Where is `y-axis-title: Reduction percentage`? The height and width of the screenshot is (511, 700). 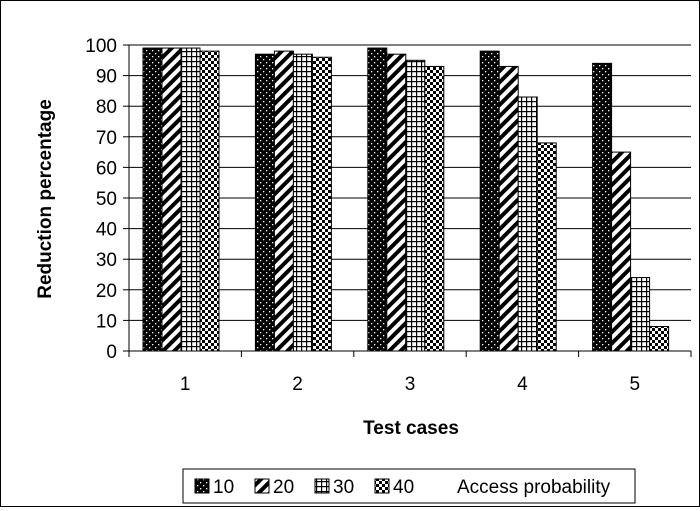 y-axis-title: Reduction percentage is located at coordinates (45, 199).